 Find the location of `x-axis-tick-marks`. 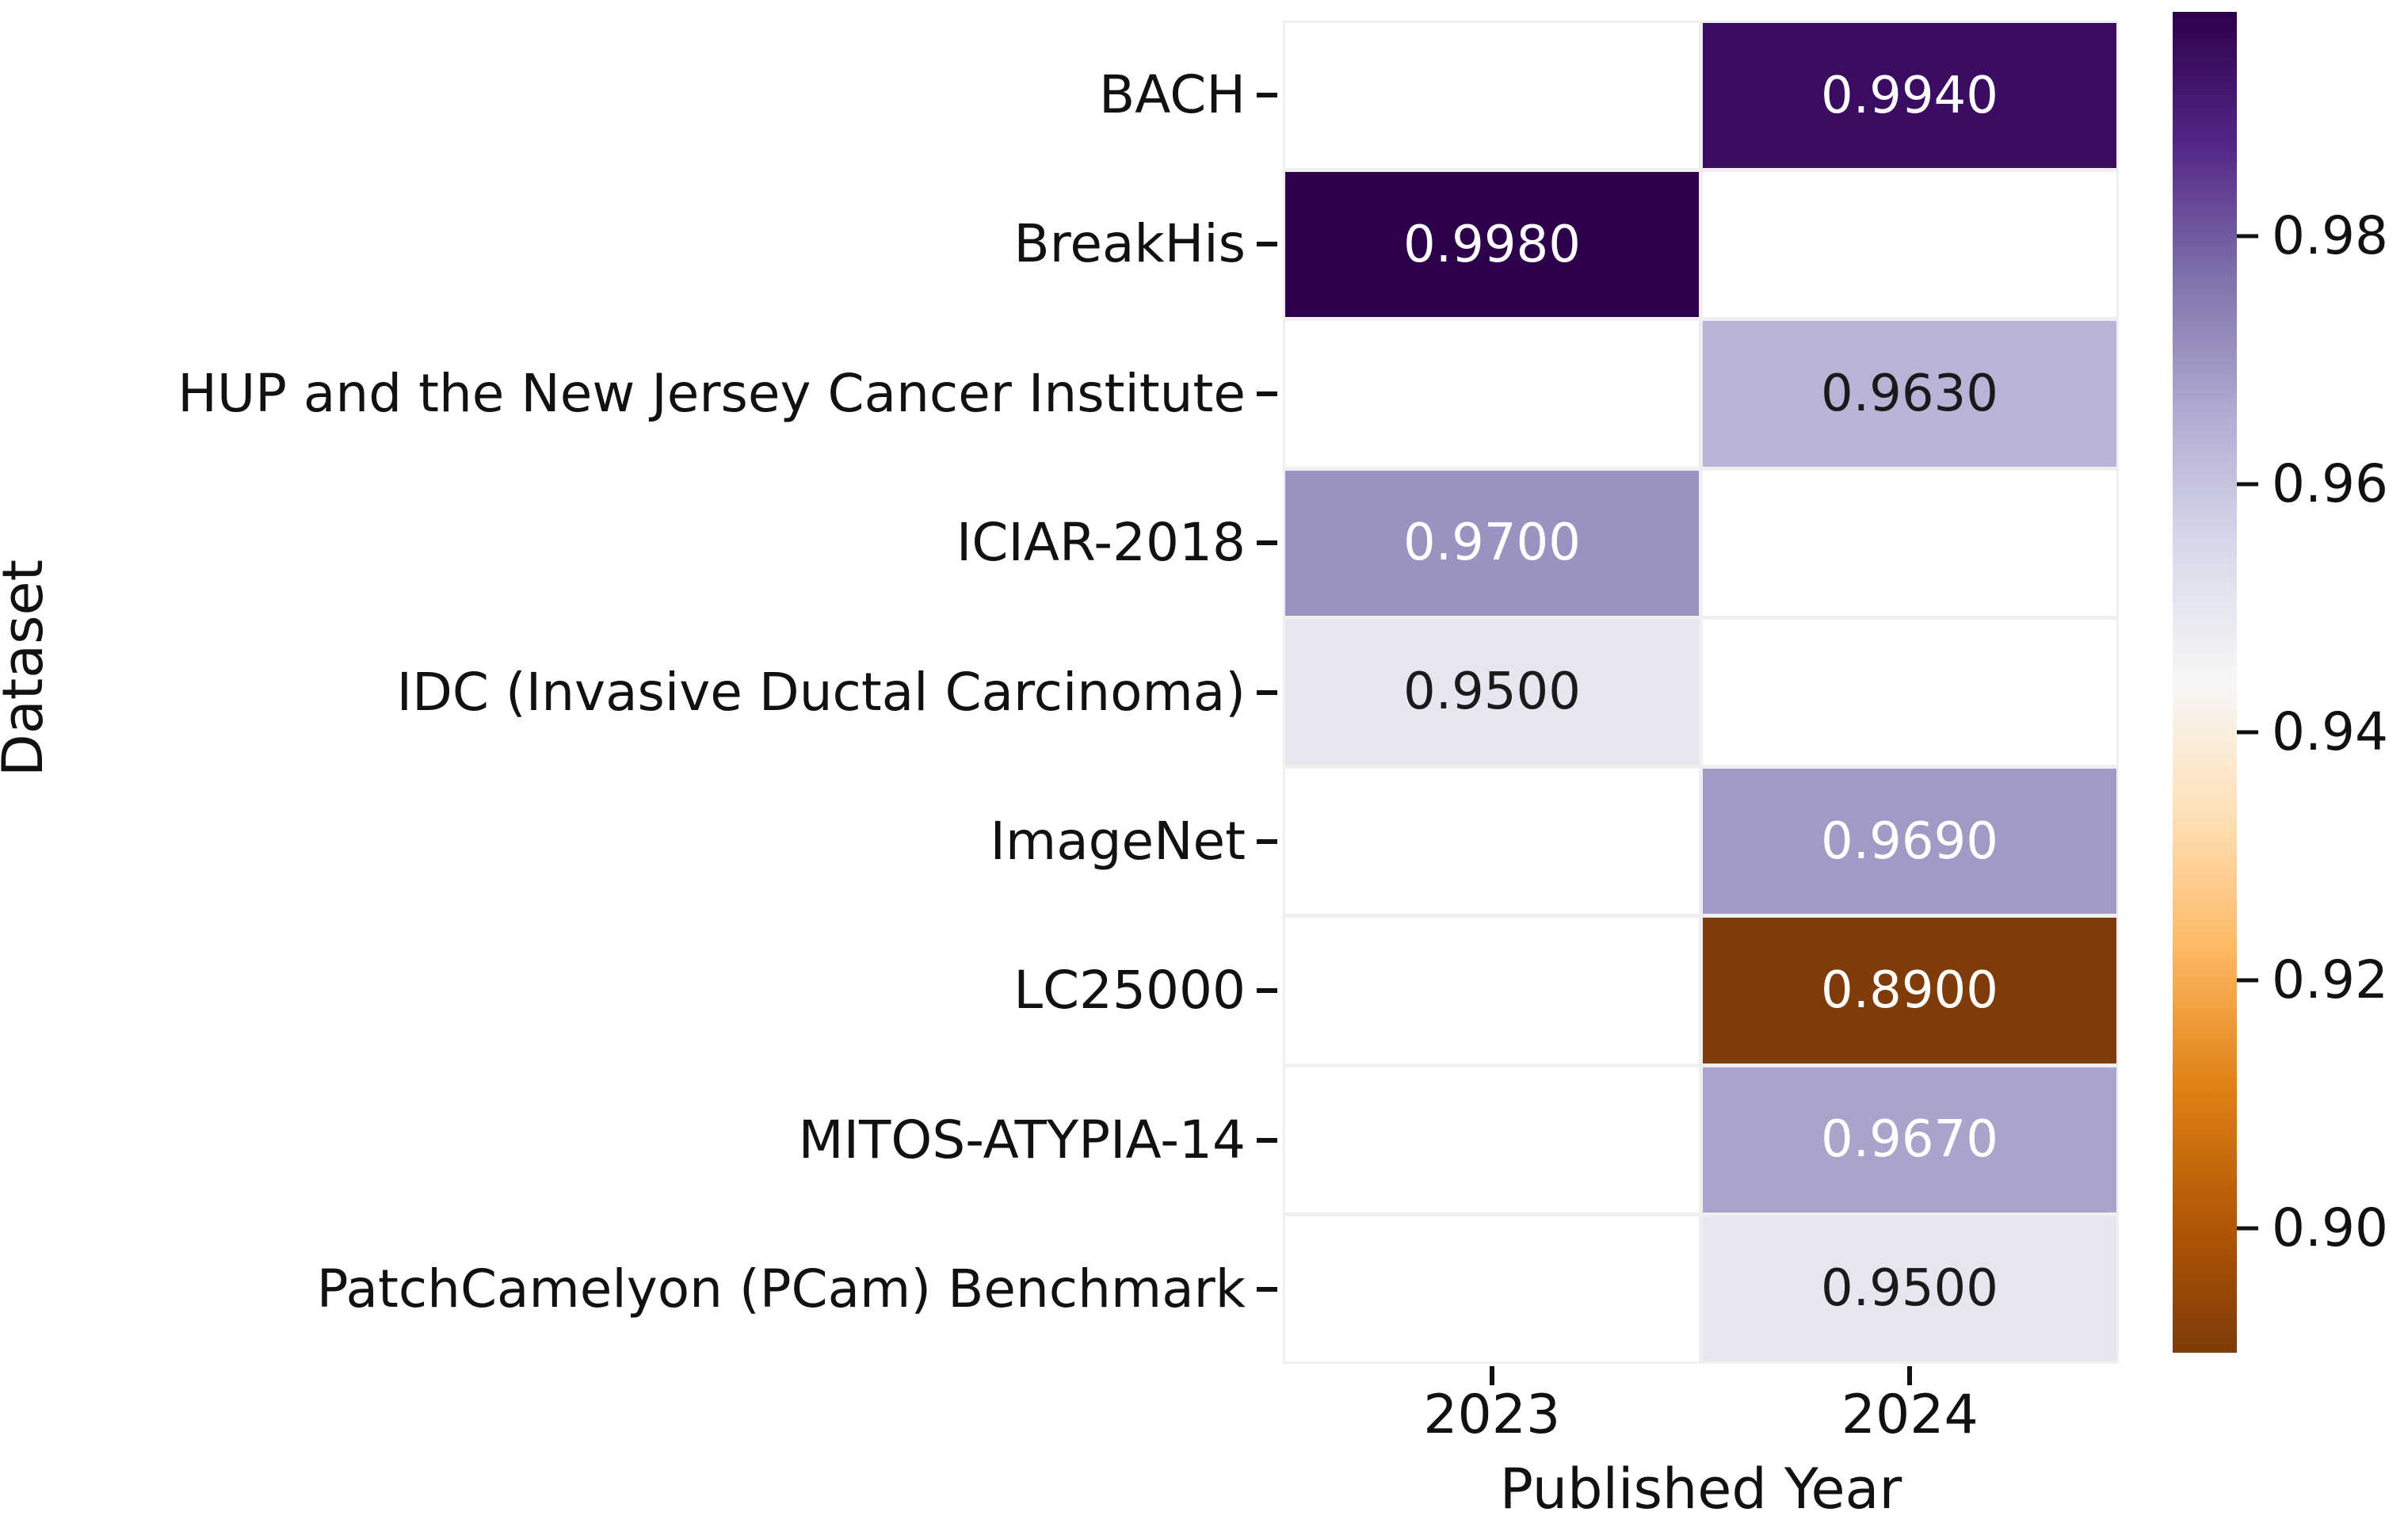

x-axis-tick-marks is located at coordinates (1701, 1375).